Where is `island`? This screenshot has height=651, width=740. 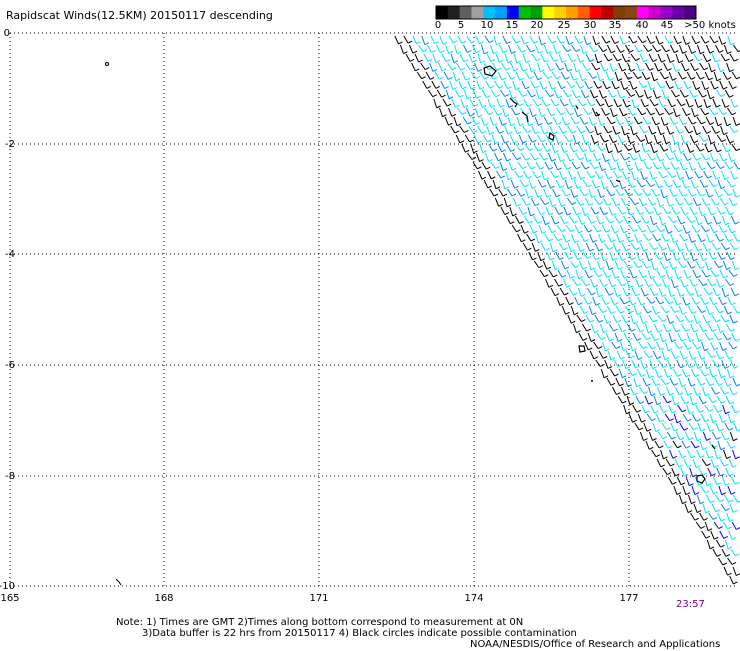 island is located at coordinates (551, 136).